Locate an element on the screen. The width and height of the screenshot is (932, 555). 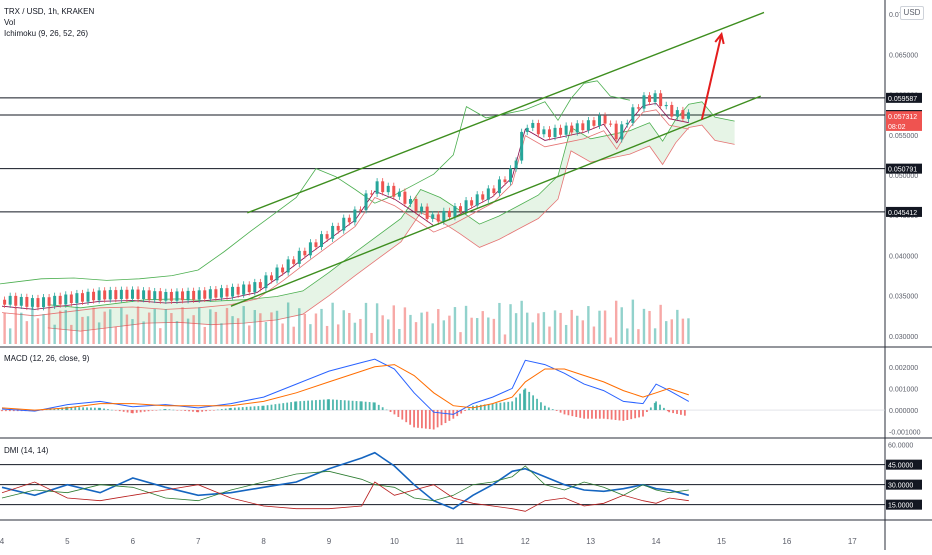
x-tick-label: 9 is located at coordinates (329, 541).